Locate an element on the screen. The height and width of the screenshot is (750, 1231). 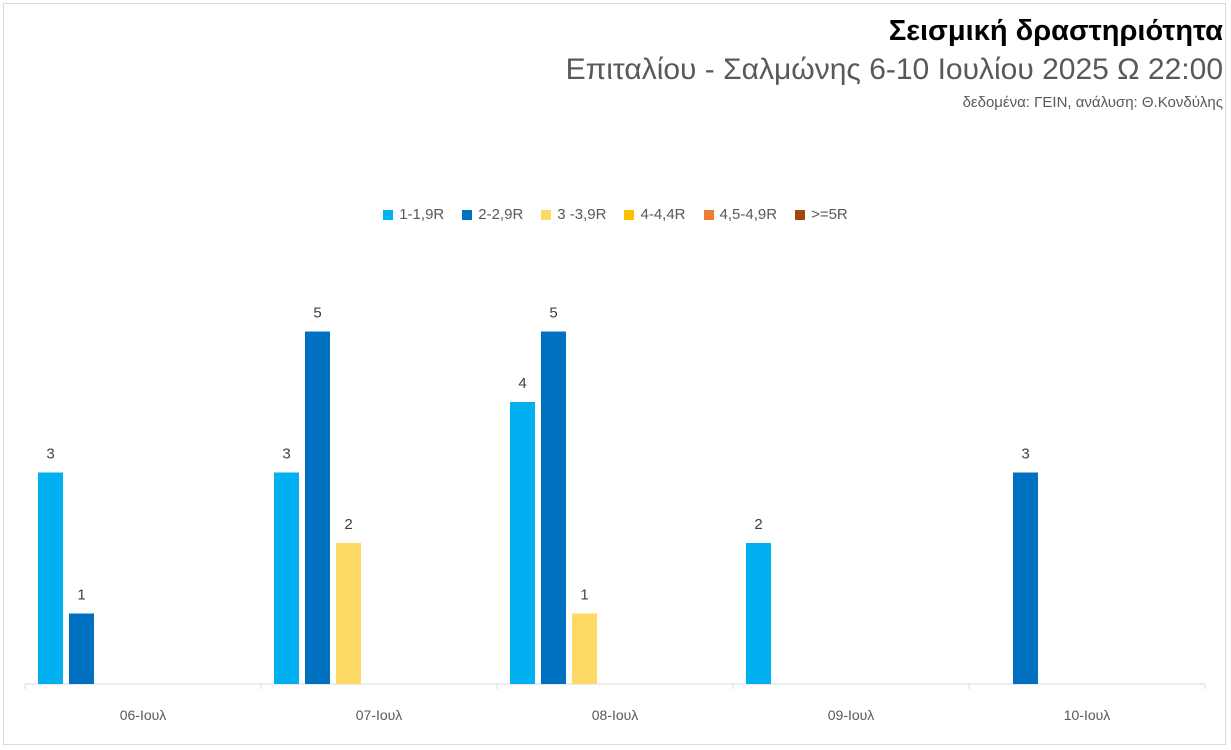
legend-item: 1-1,9R is located at coordinates (413, 214).